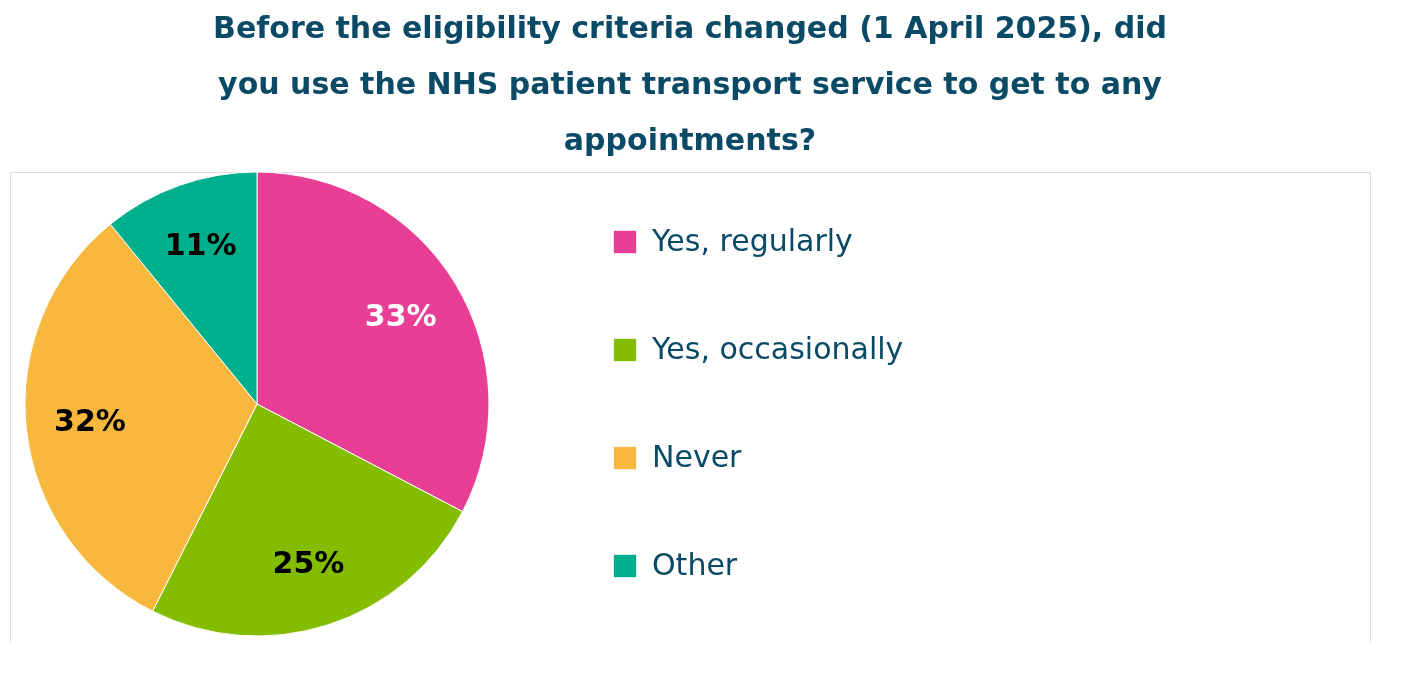 This screenshot has width=1405, height=684. What do you see at coordinates (777, 348) in the screenshot?
I see `legend-label: Yes, occasionally` at bounding box center [777, 348].